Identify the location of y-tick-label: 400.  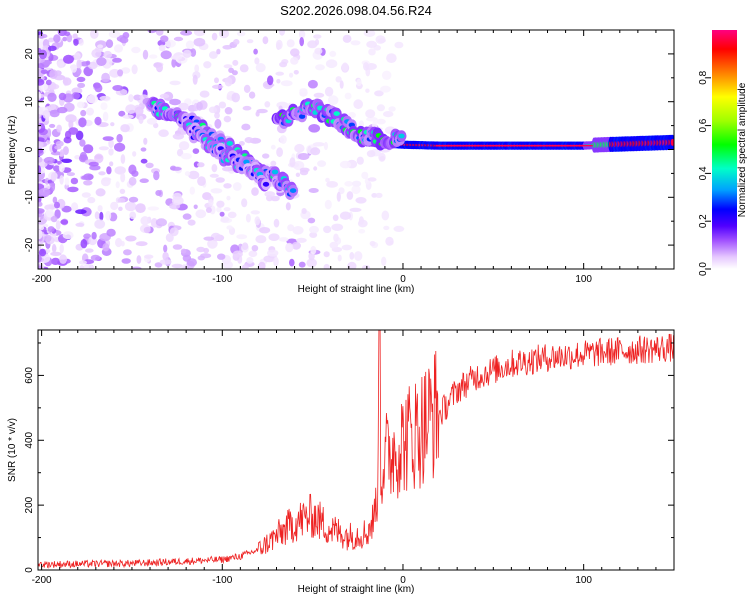
(29, 439).